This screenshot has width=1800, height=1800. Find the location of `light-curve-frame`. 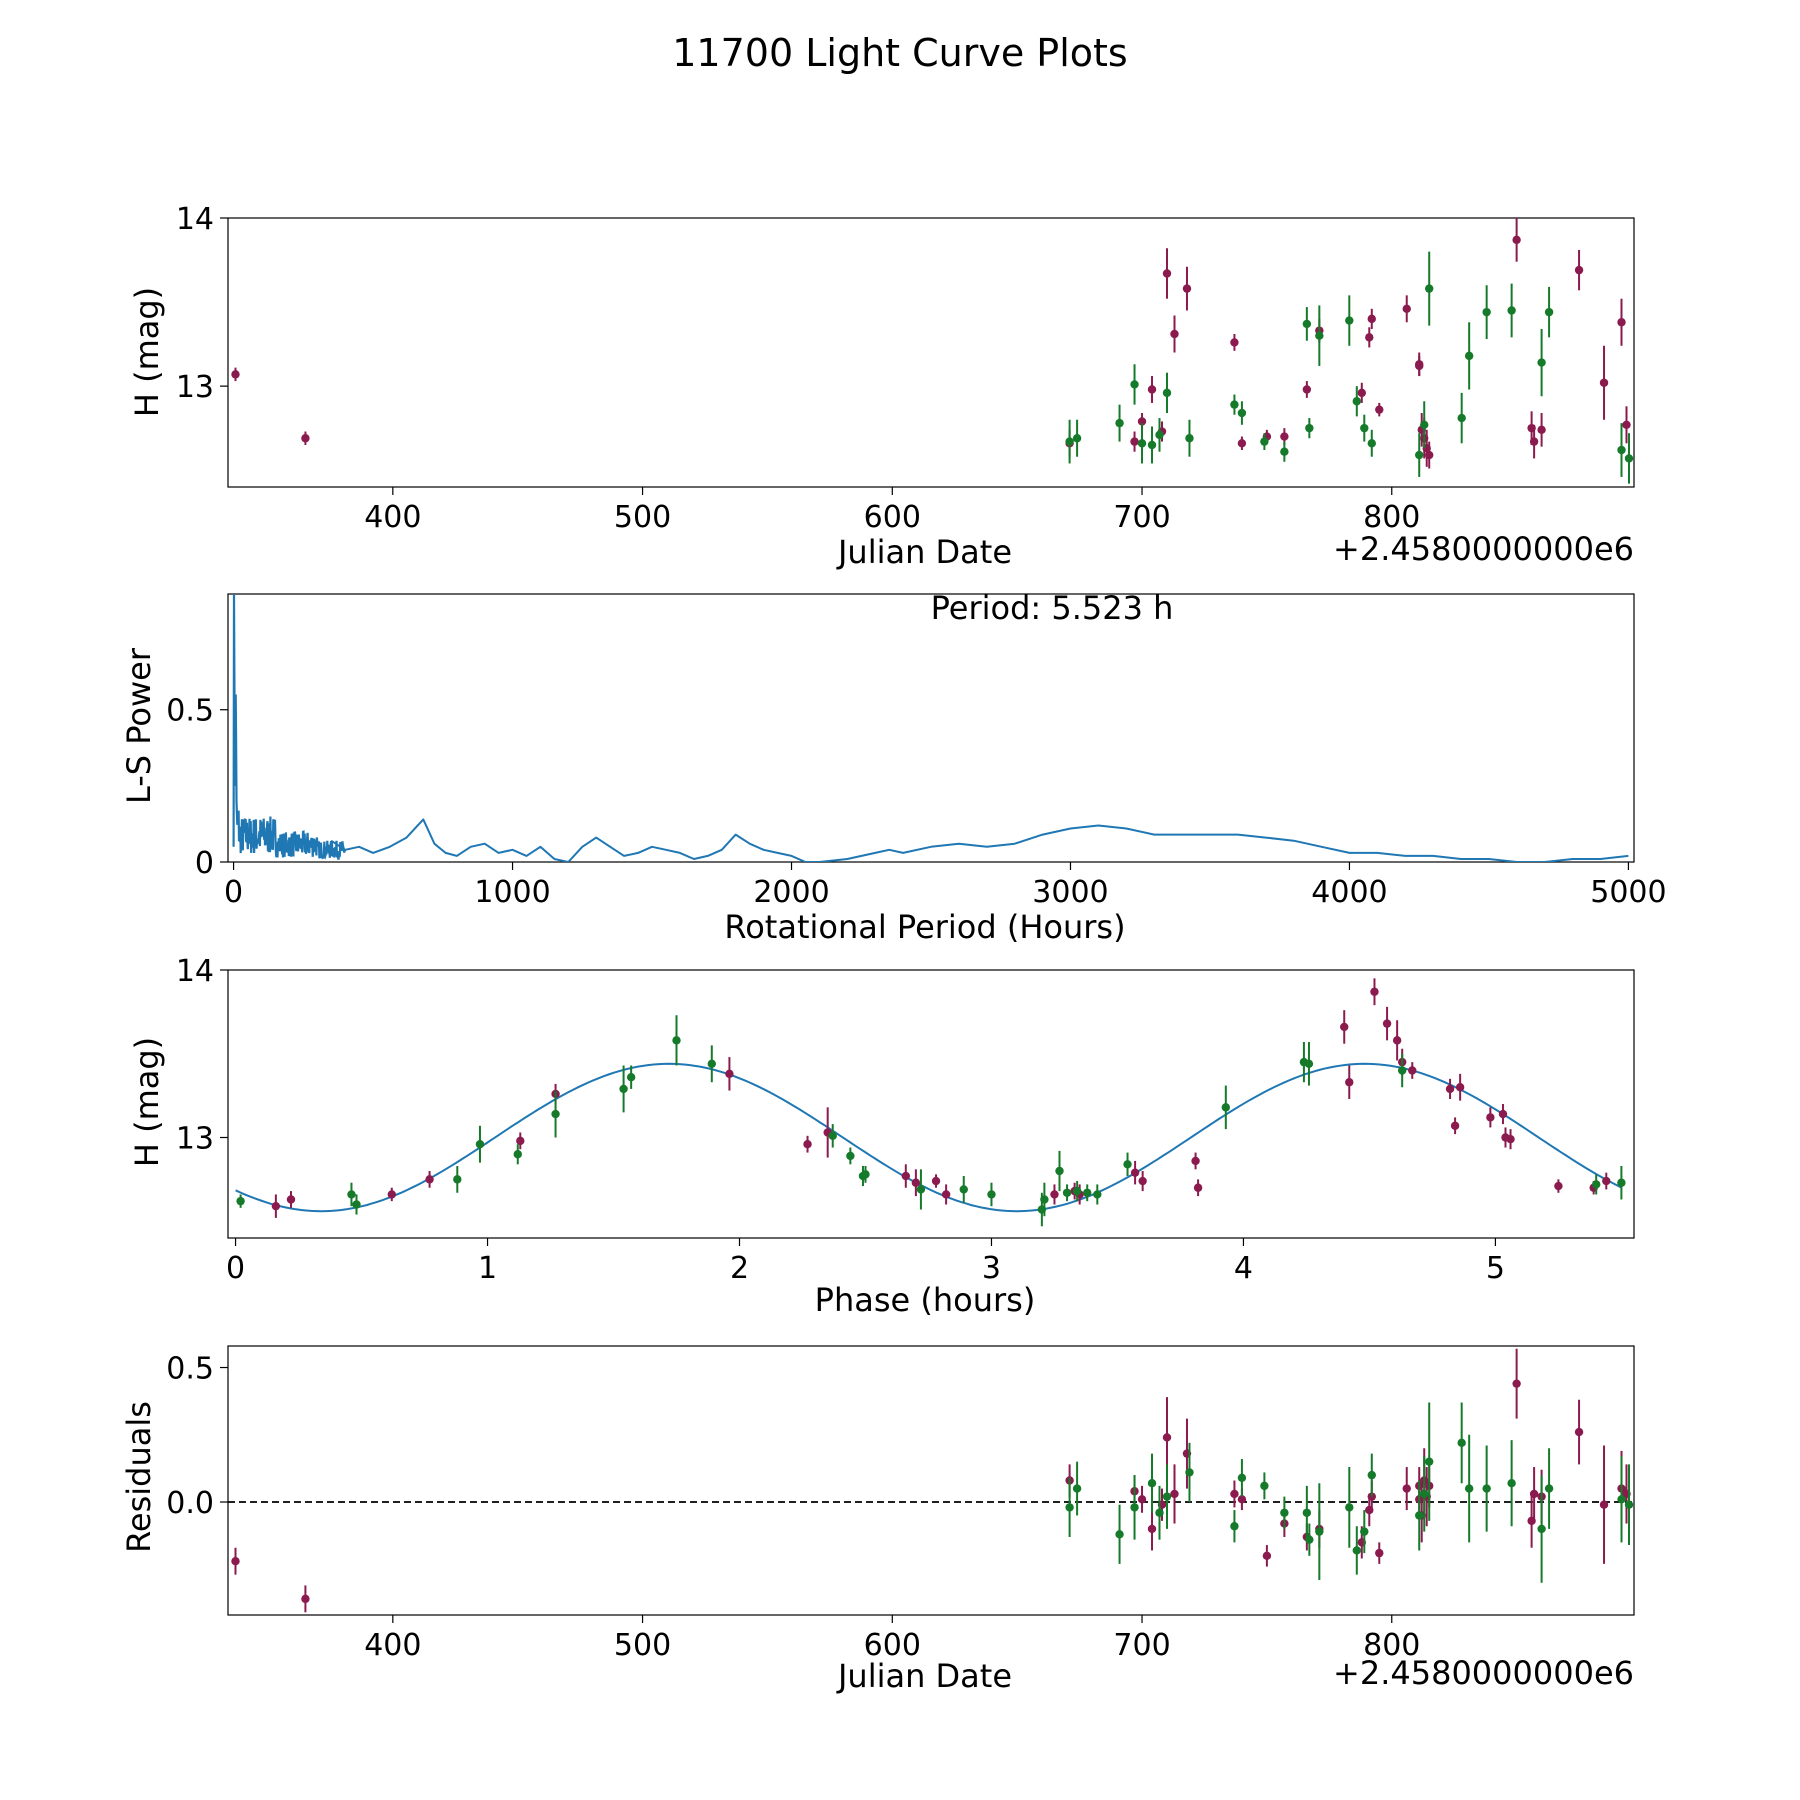

light-curve-frame is located at coordinates (931, 352).